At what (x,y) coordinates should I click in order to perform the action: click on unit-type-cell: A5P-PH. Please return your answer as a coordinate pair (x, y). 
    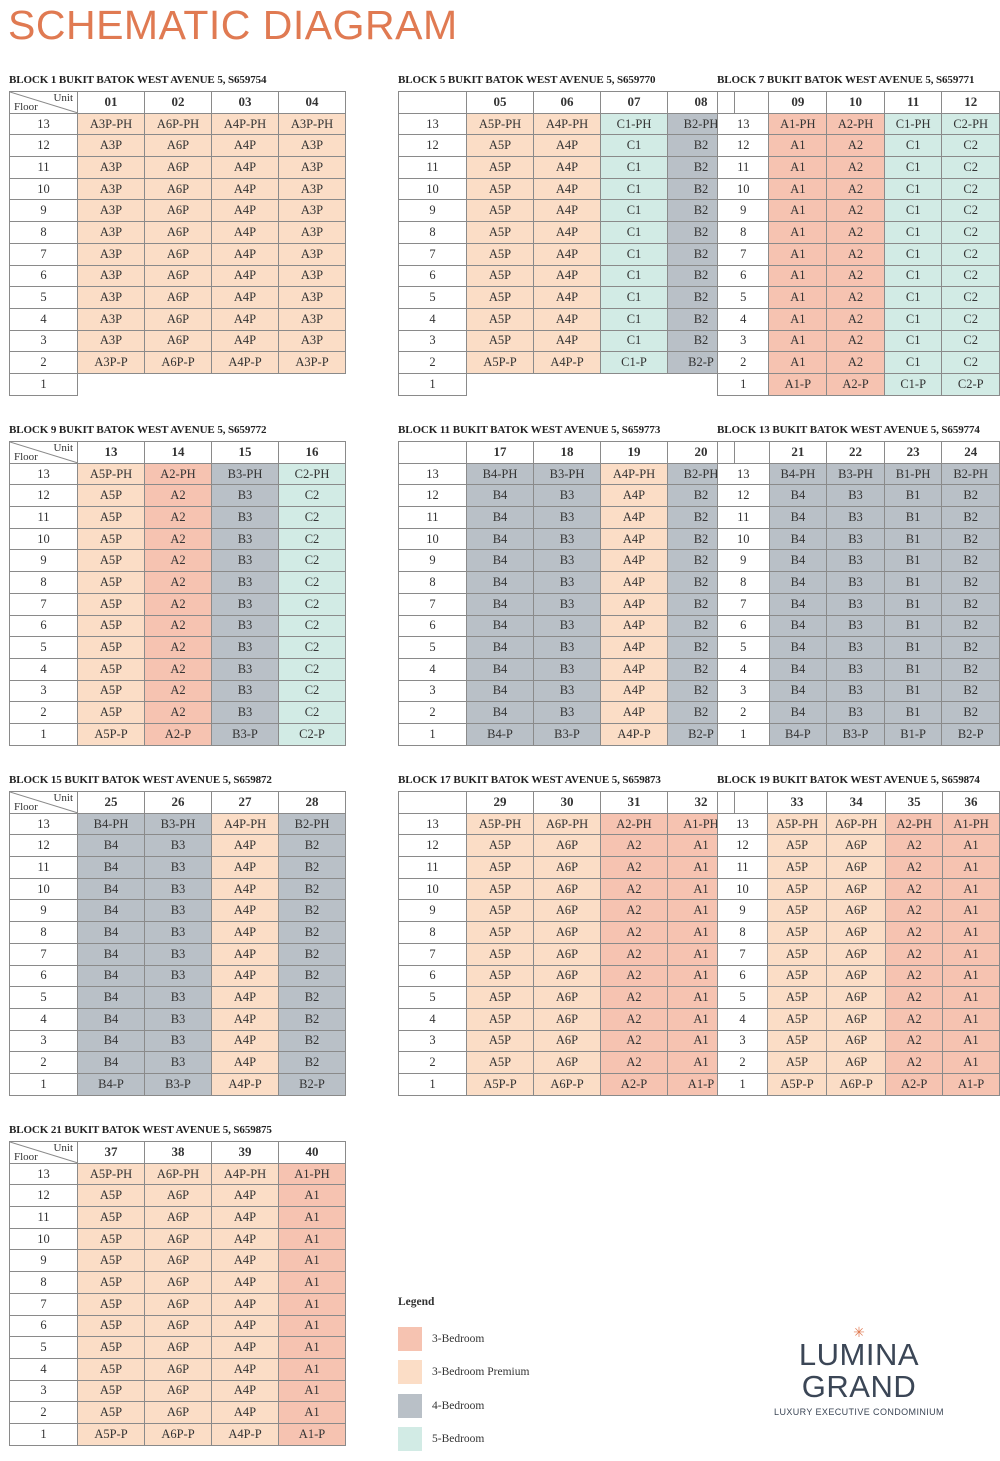
    Looking at the image, I should click on (111, 1174).